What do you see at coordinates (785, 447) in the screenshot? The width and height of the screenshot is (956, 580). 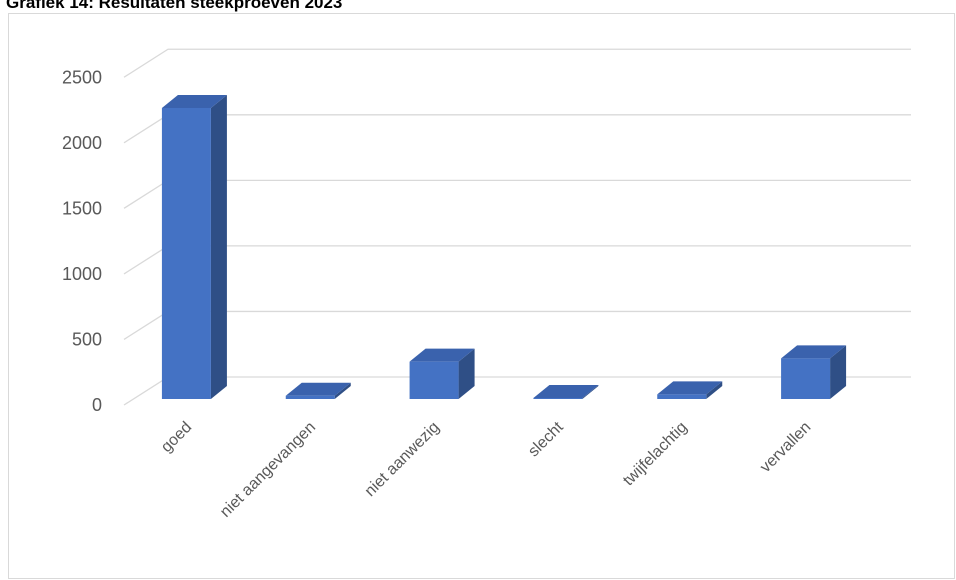 I see `x-tick-label: vervallen` at bounding box center [785, 447].